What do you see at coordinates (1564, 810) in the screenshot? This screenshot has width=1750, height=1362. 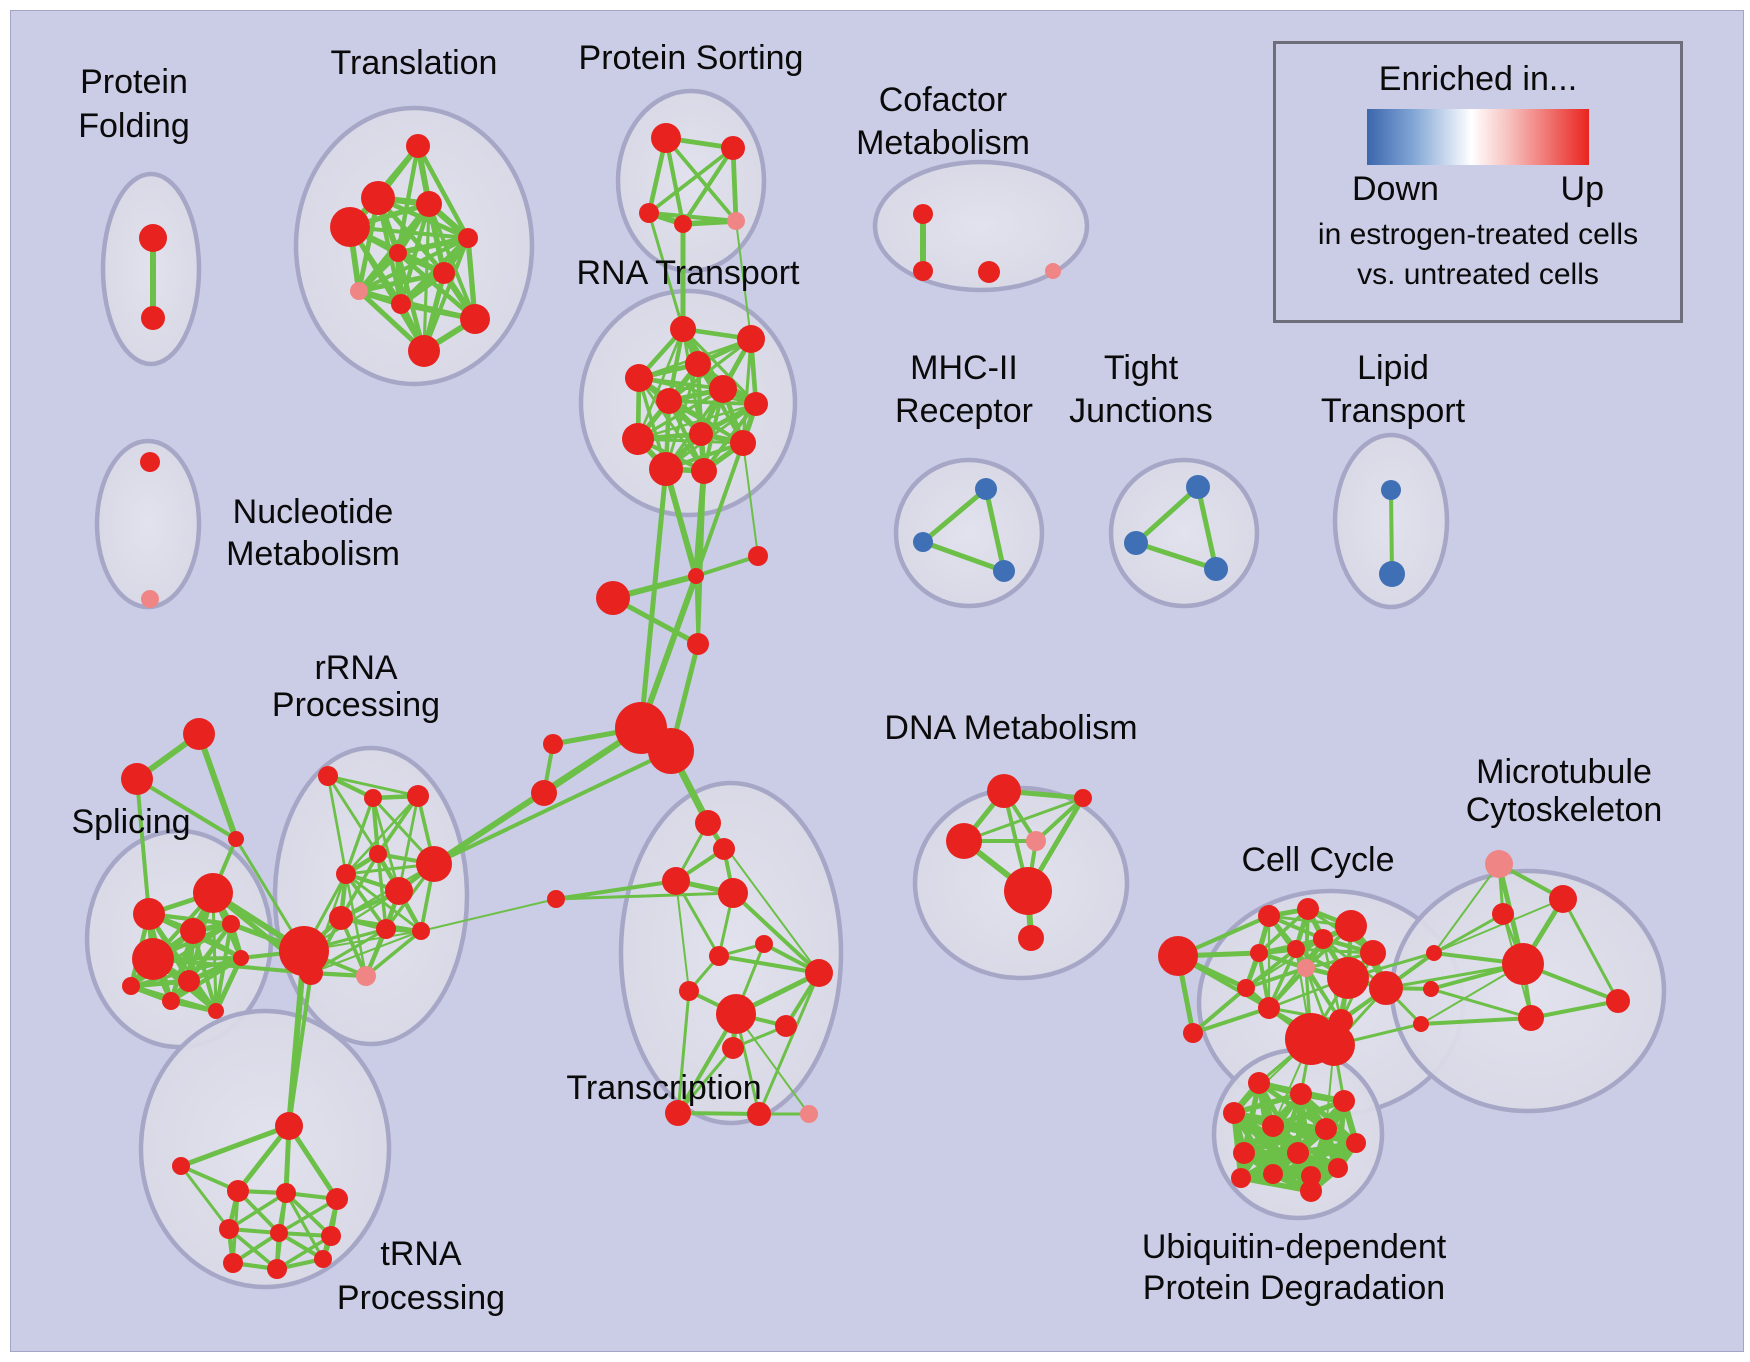 I see `cluster-label-microtubule: Cytoskeleton` at bounding box center [1564, 810].